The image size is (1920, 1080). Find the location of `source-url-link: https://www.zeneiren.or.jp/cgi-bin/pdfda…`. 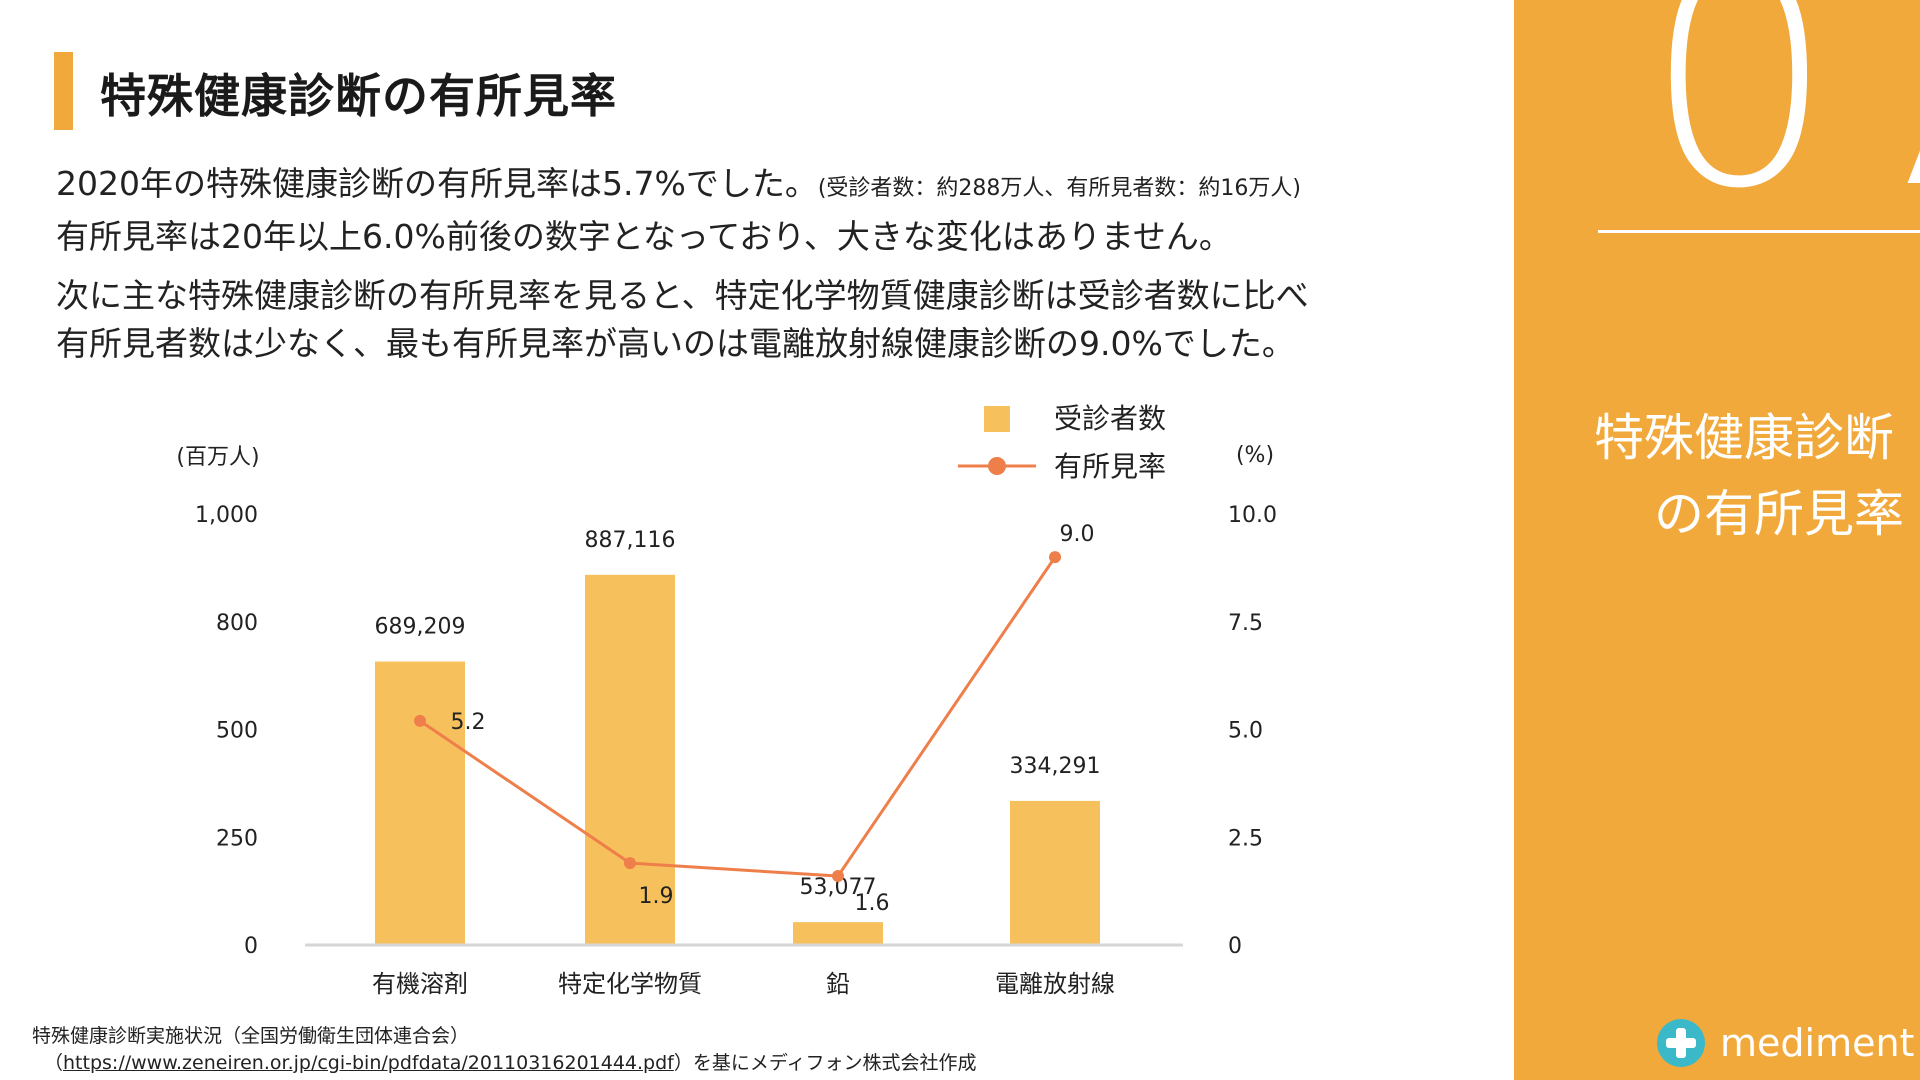

source-url-link: https://www.zeneiren.or.jp/cgi-bin/pdfda… is located at coordinates (368, 1063).